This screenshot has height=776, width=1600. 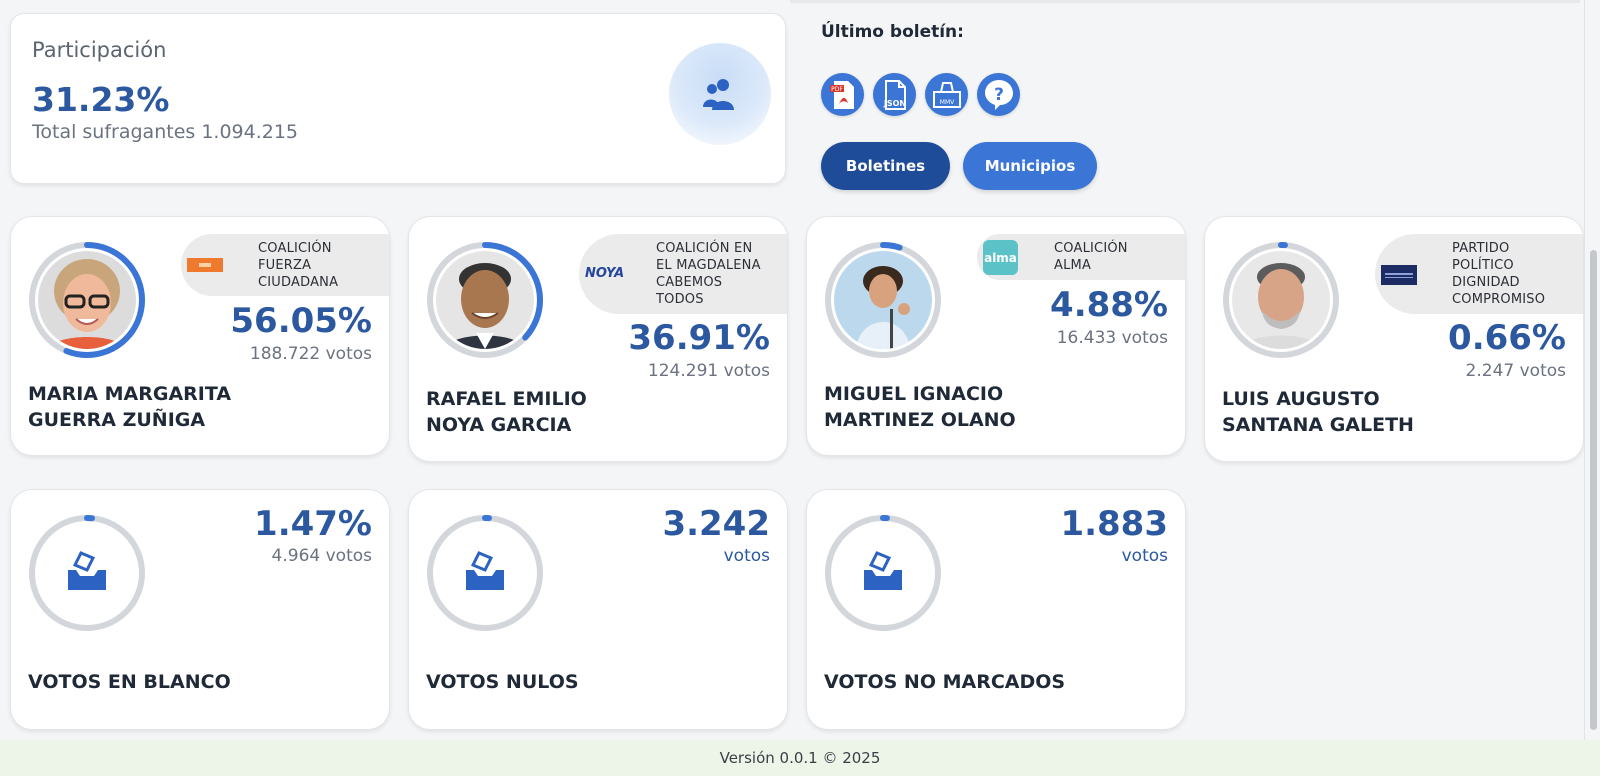 I want to click on mmv-icon: MMV, so click(x=946, y=94).